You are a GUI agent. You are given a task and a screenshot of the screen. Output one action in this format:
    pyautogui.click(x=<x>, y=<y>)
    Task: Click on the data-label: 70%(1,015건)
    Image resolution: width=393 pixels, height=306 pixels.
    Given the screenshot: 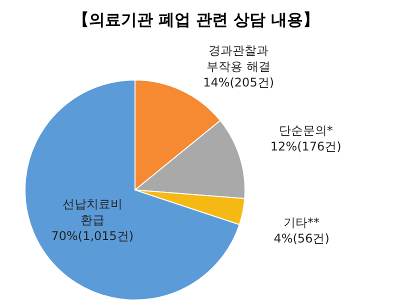 What is the action you would take?
    pyautogui.click(x=92, y=236)
    